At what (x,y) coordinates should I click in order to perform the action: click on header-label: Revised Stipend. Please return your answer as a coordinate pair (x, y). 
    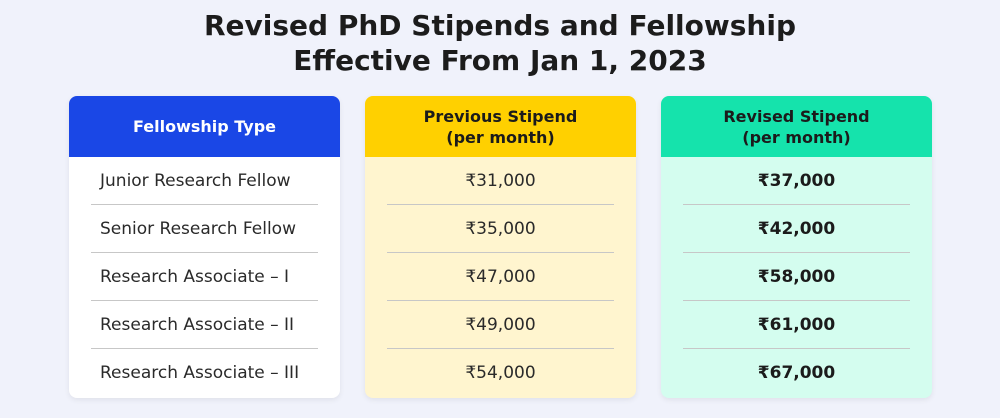
    Looking at the image, I should click on (796, 116).